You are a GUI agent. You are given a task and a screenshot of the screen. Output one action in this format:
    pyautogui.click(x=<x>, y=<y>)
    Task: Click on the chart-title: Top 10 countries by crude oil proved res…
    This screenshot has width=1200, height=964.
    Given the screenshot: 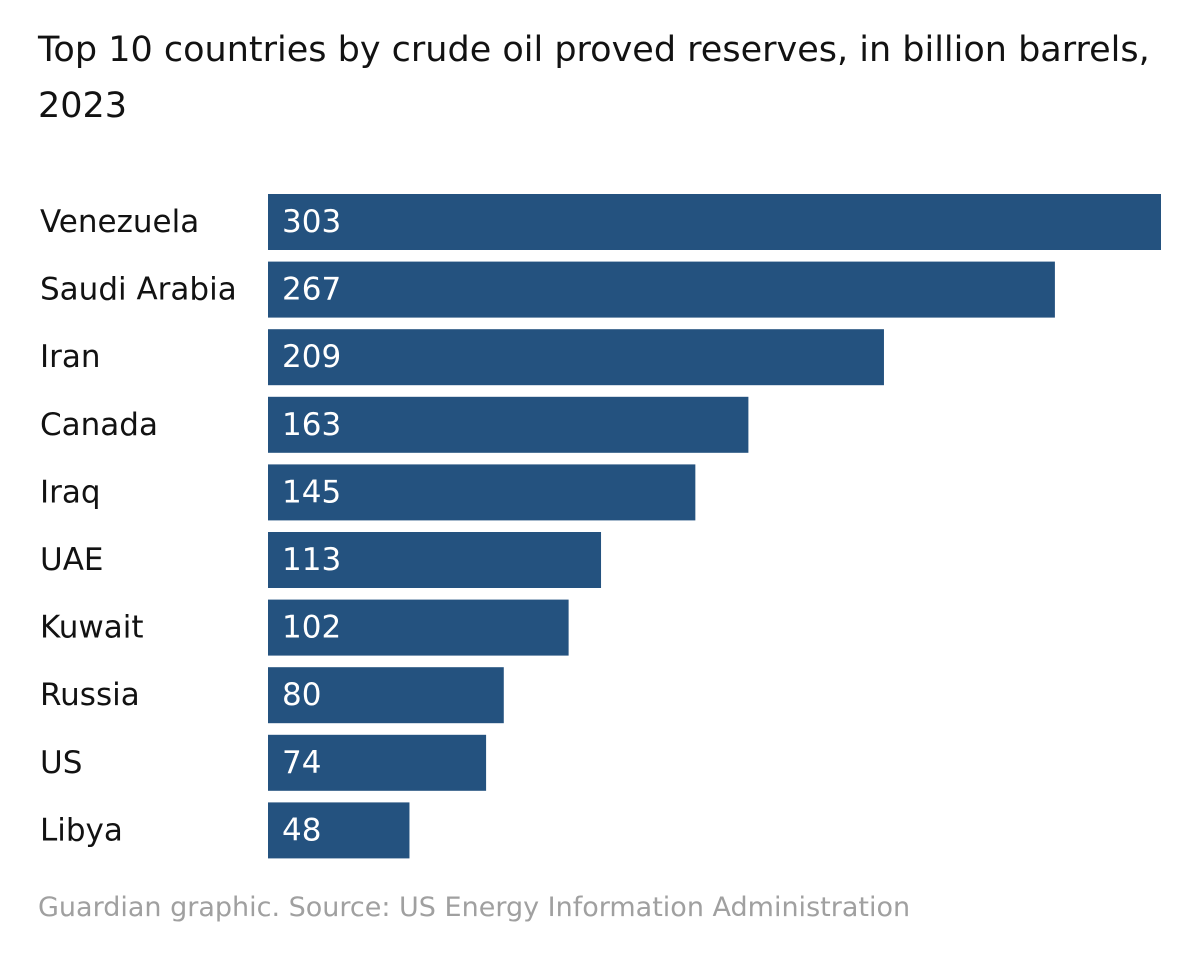 What is the action you would take?
    pyautogui.click(x=594, y=78)
    